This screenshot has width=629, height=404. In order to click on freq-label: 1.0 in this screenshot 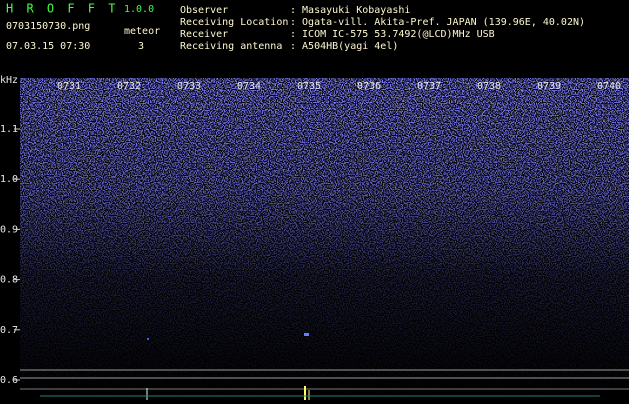, I will do `click(9, 179)`.